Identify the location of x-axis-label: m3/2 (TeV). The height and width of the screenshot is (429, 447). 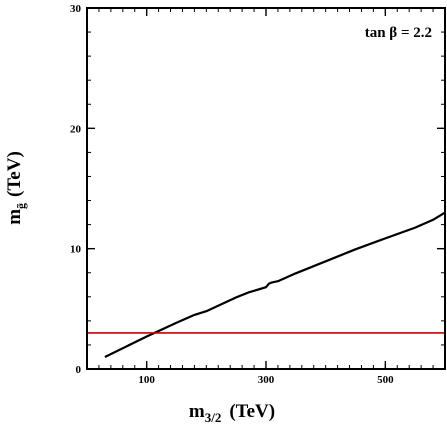
(232, 413).